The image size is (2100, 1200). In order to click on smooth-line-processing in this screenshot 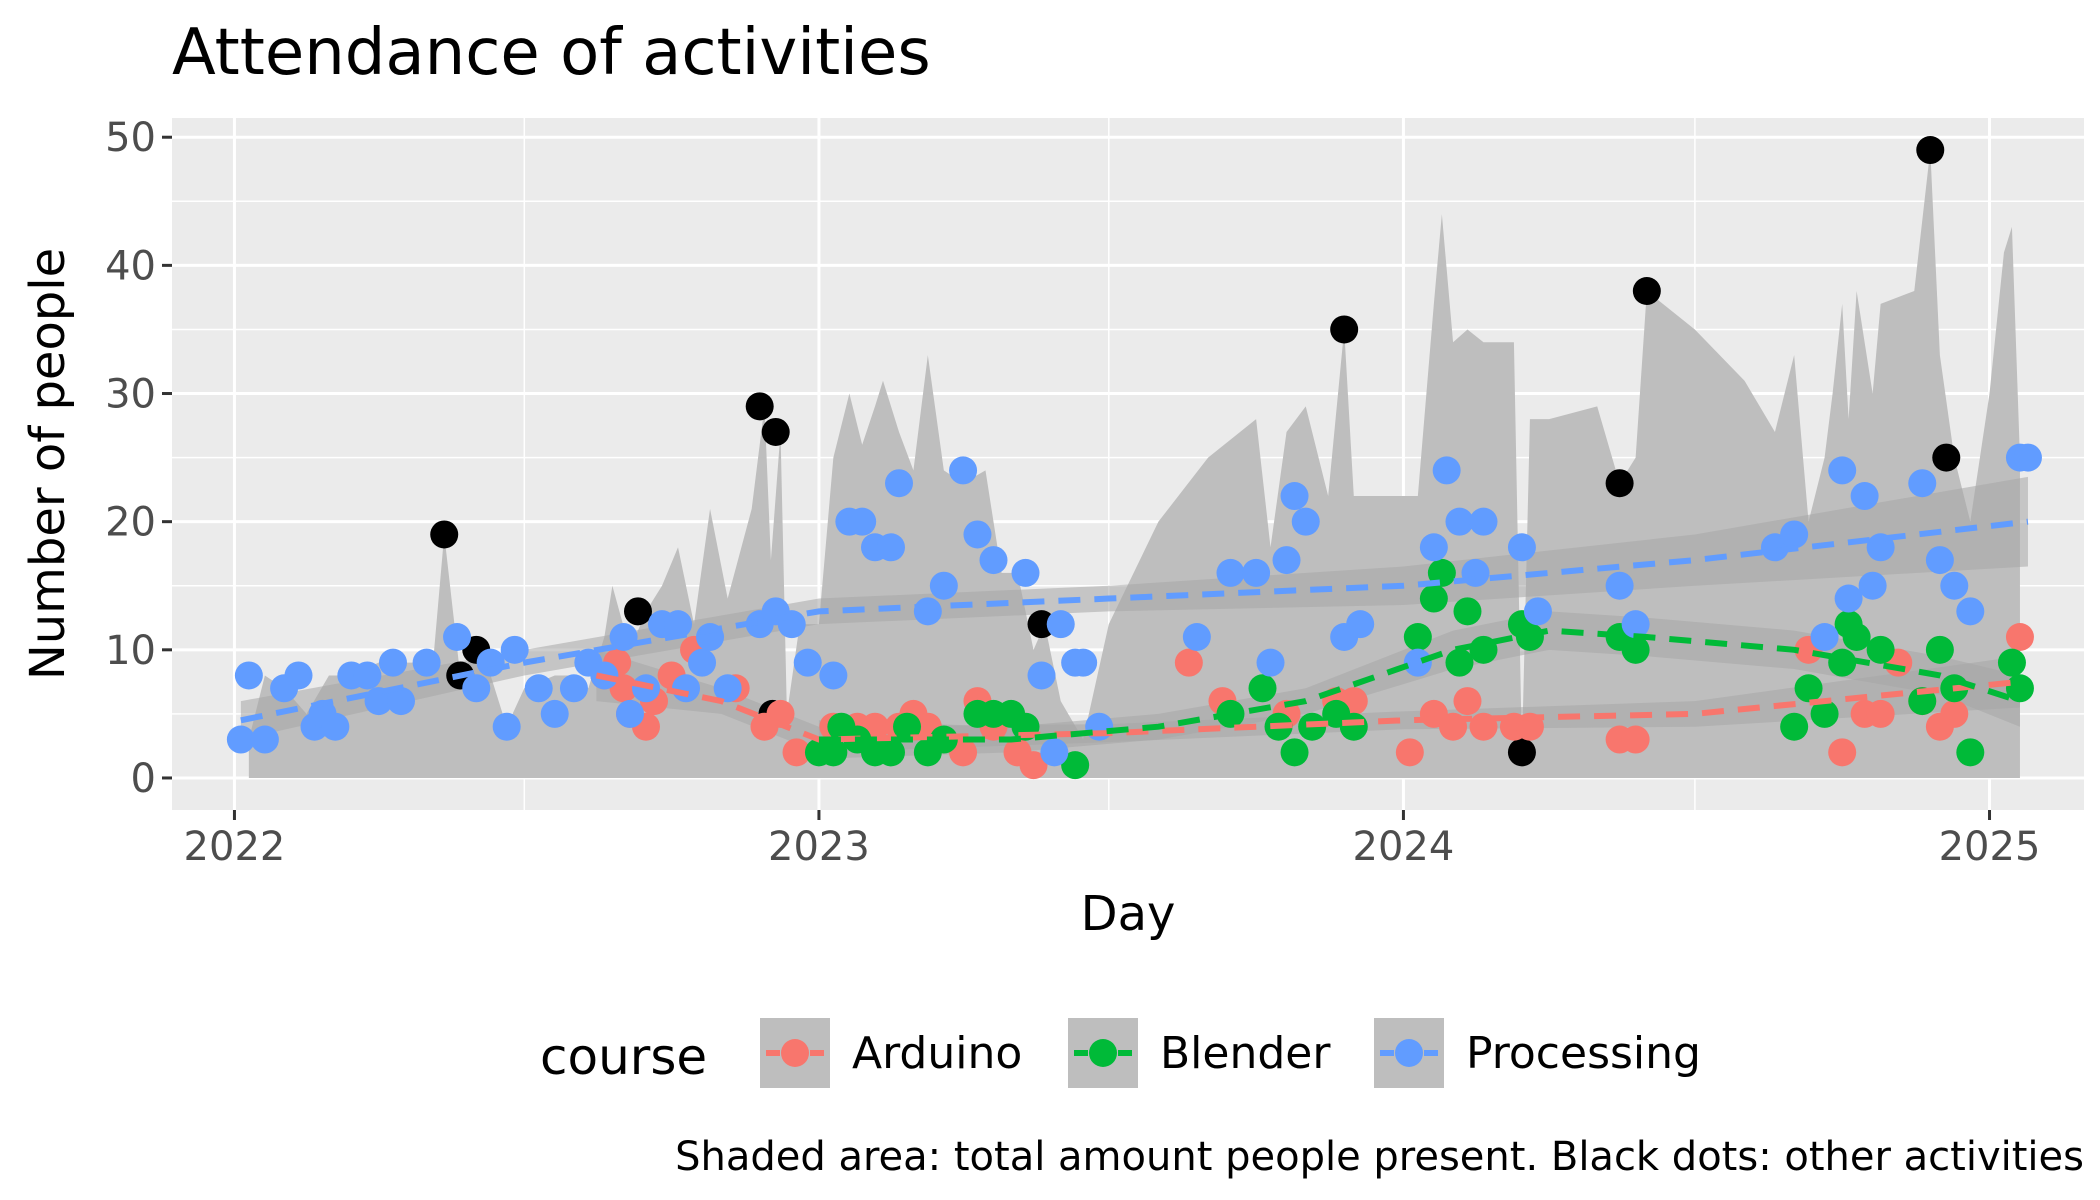, I will do `click(1134, 621)`.